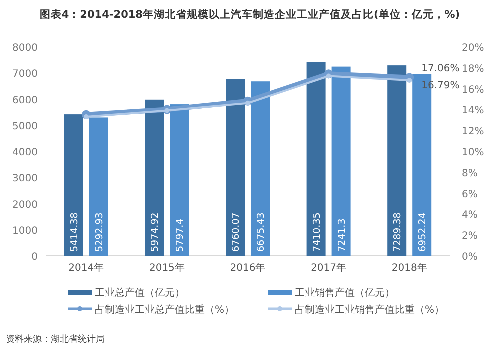 The width and height of the screenshot is (500, 354). What do you see at coordinates (250, 14) in the screenshot?
I see `chart-title: 图表4：2014-2018年湖北省规模以上汽车制造企业工业产值及占比(单位：亿元，%)` at bounding box center [250, 14].